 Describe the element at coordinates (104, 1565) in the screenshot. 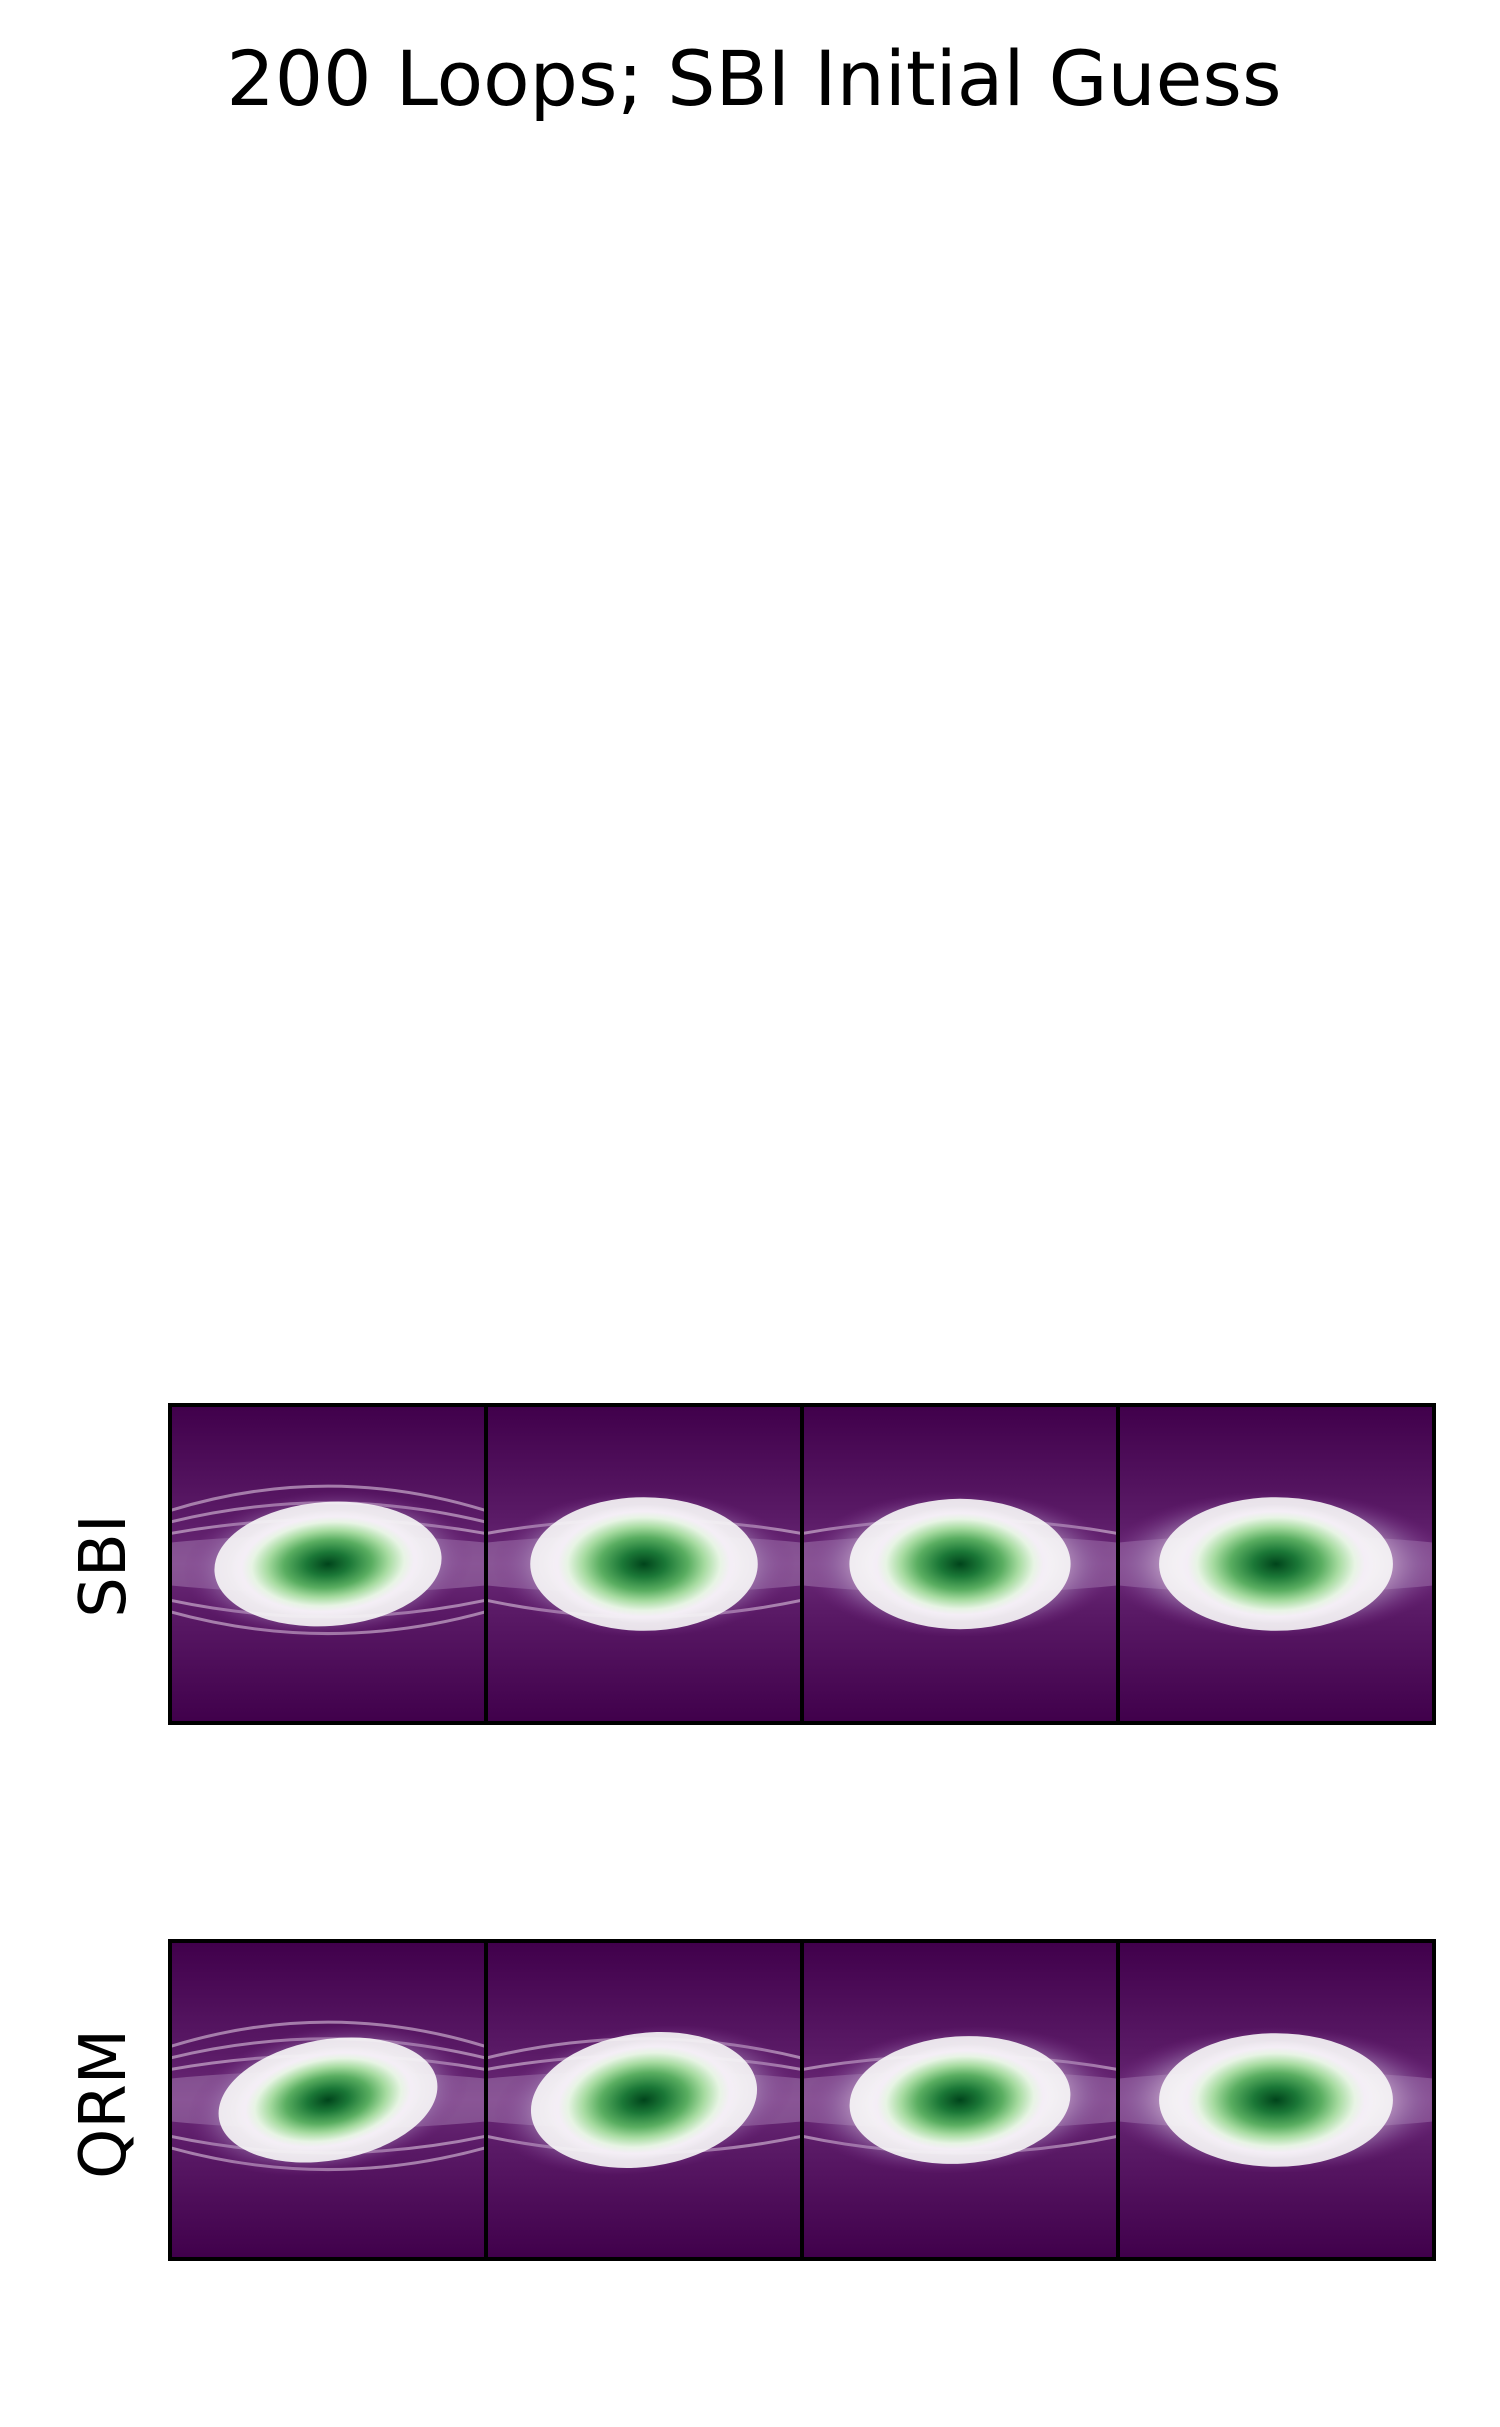

I see `row-label-sbi: SBI` at that location.